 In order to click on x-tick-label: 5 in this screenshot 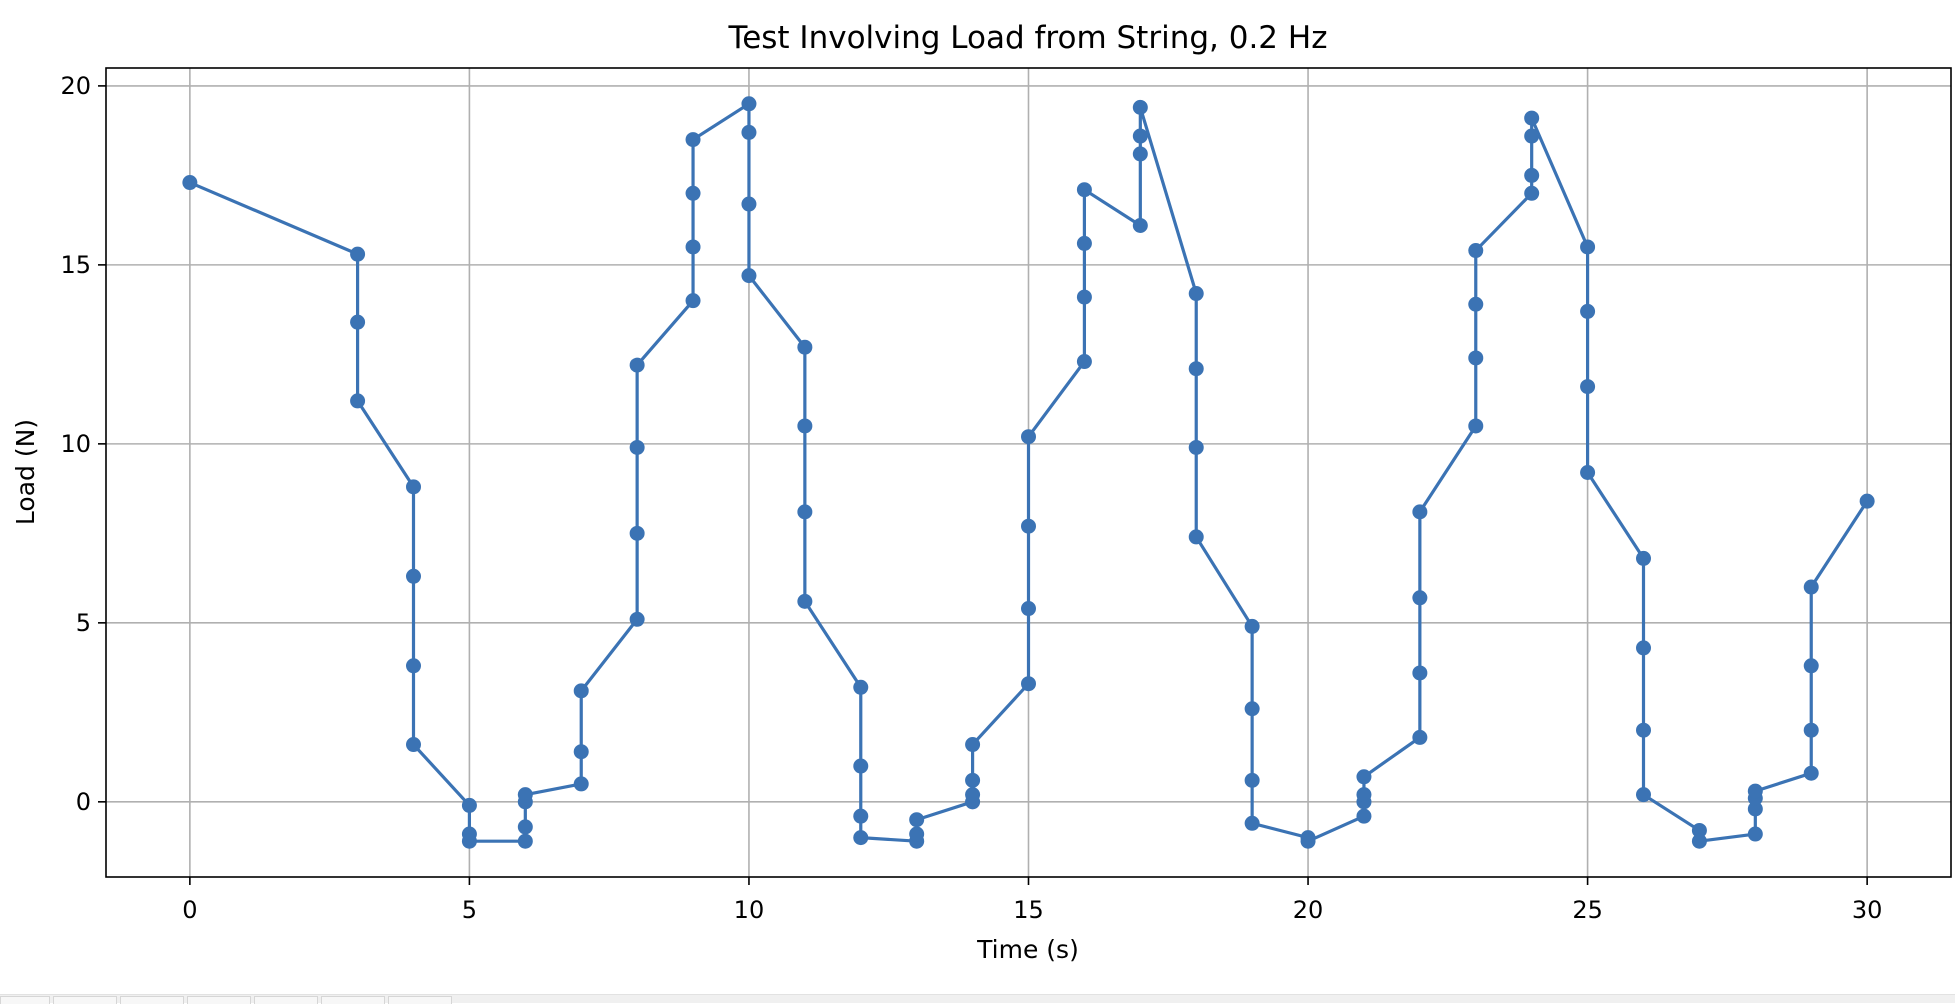, I will do `click(469, 910)`.